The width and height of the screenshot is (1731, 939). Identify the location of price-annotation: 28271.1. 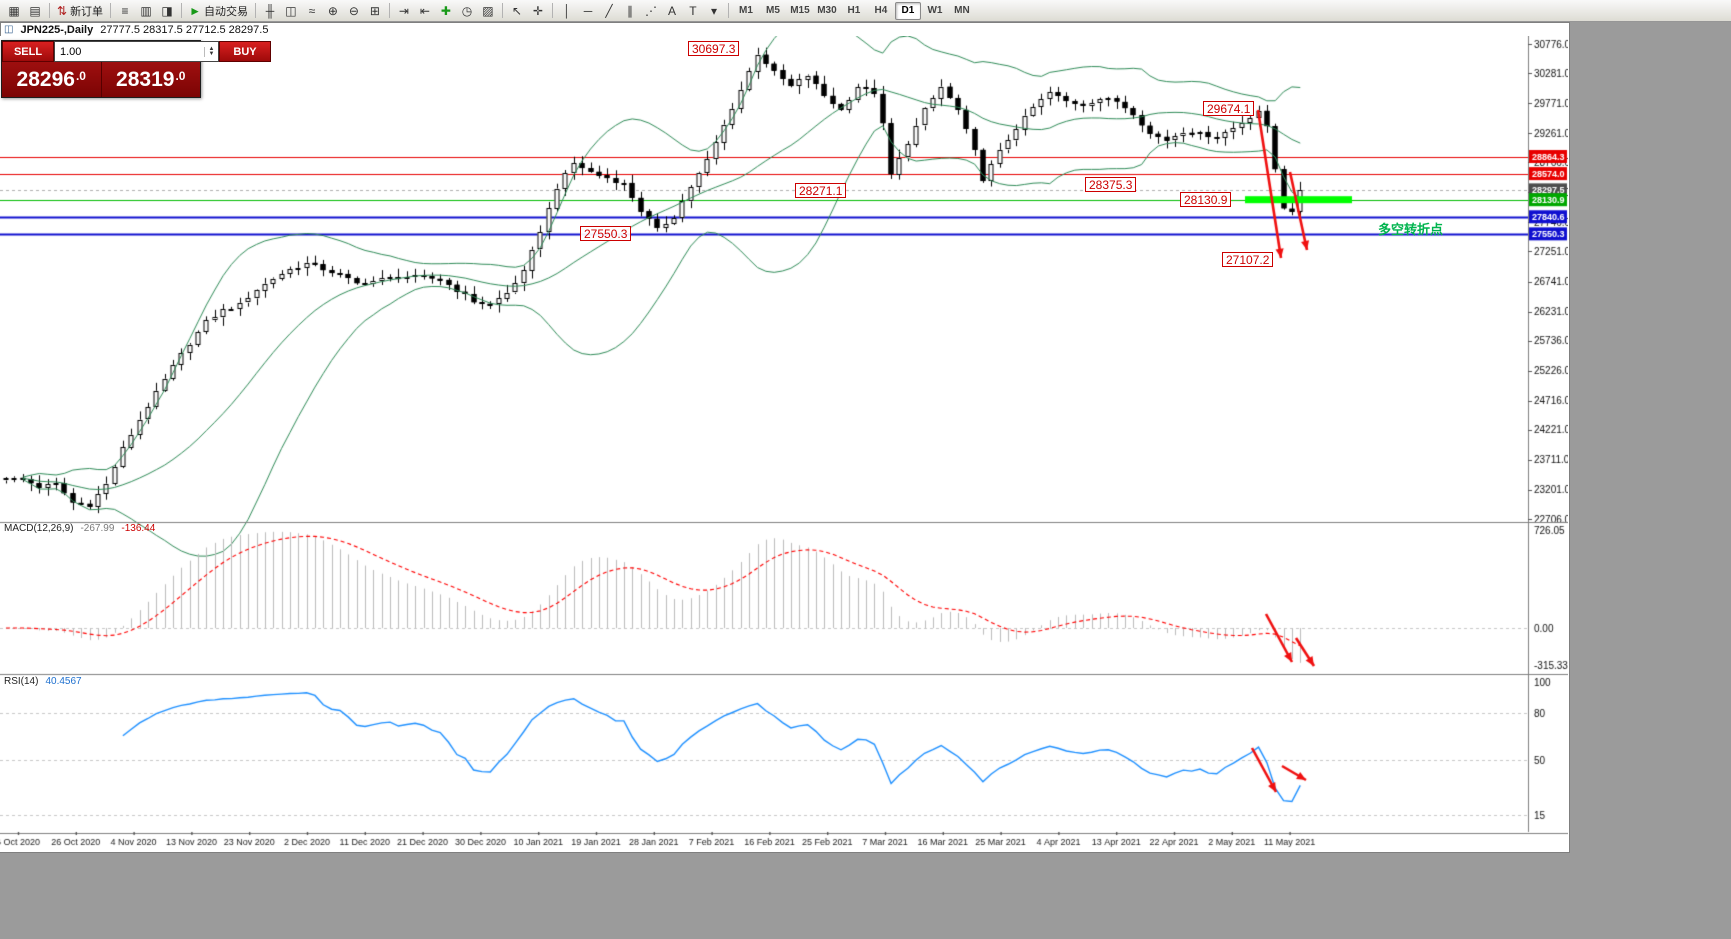
(821, 190).